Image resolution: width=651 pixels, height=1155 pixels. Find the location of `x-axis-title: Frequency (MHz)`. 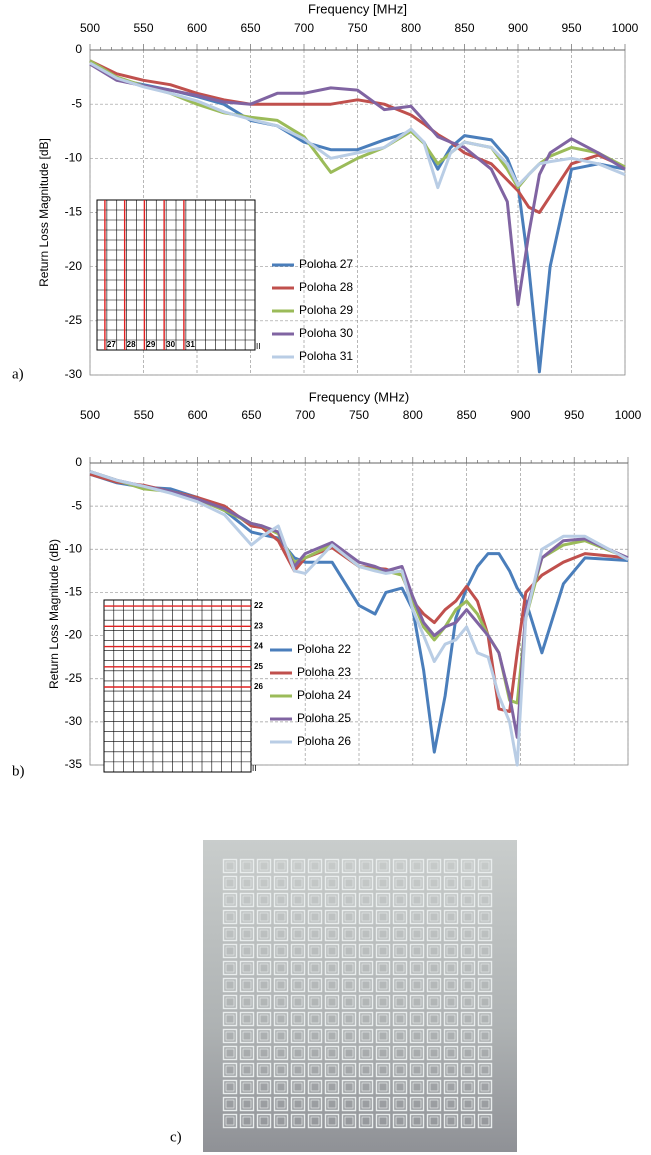

x-axis-title: Frequency (MHz) is located at coordinates (359, 396).